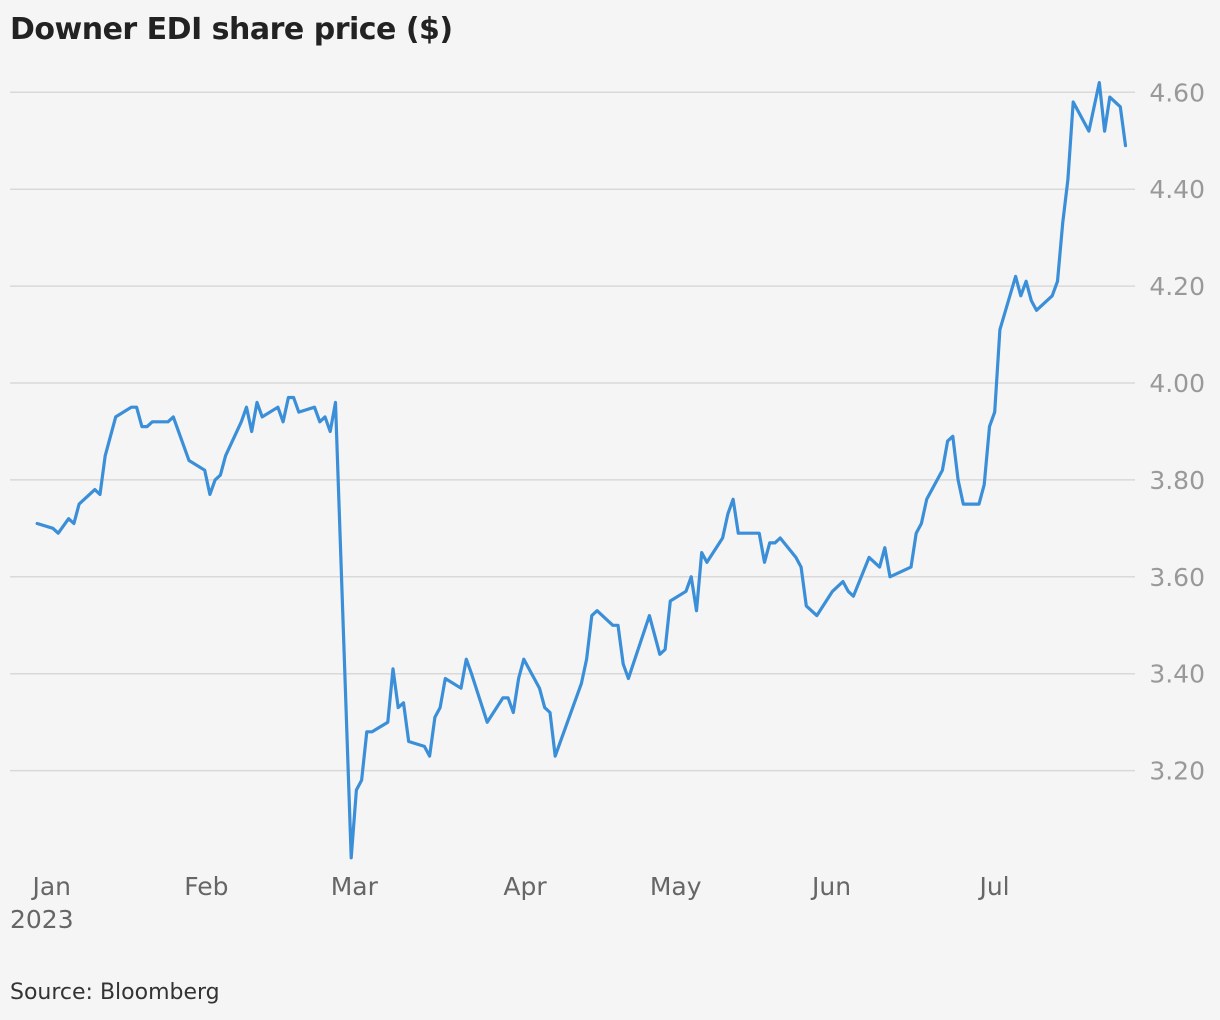 The image size is (1220, 1020). Describe the element at coordinates (1177, 383) in the screenshot. I see `y-tick-label: 4.00` at that location.